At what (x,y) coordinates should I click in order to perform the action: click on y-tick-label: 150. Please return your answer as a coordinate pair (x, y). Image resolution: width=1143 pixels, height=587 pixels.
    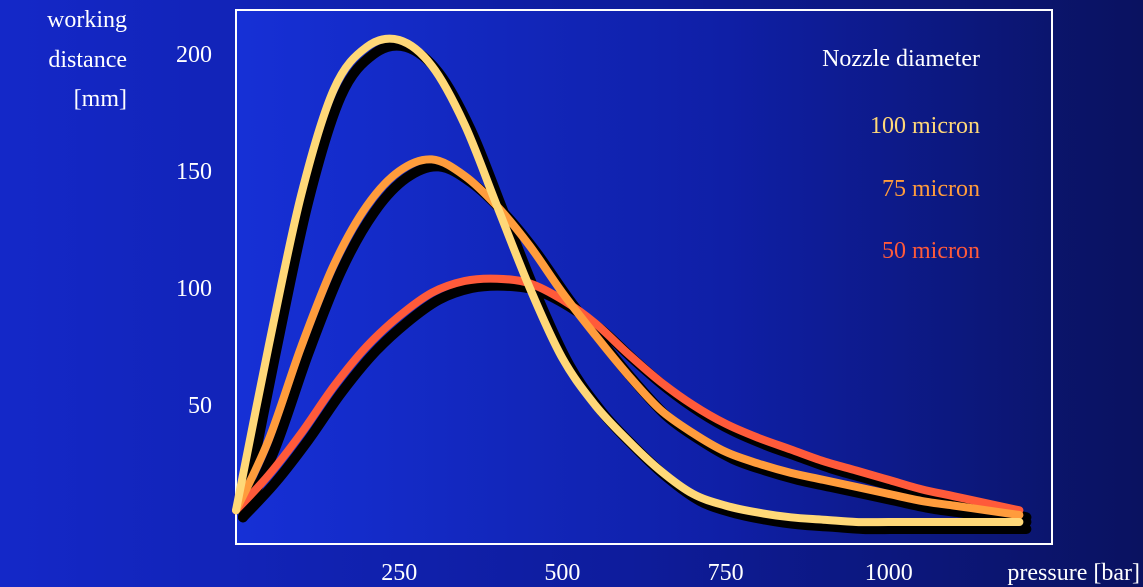
    Looking at the image, I should click on (194, 172).